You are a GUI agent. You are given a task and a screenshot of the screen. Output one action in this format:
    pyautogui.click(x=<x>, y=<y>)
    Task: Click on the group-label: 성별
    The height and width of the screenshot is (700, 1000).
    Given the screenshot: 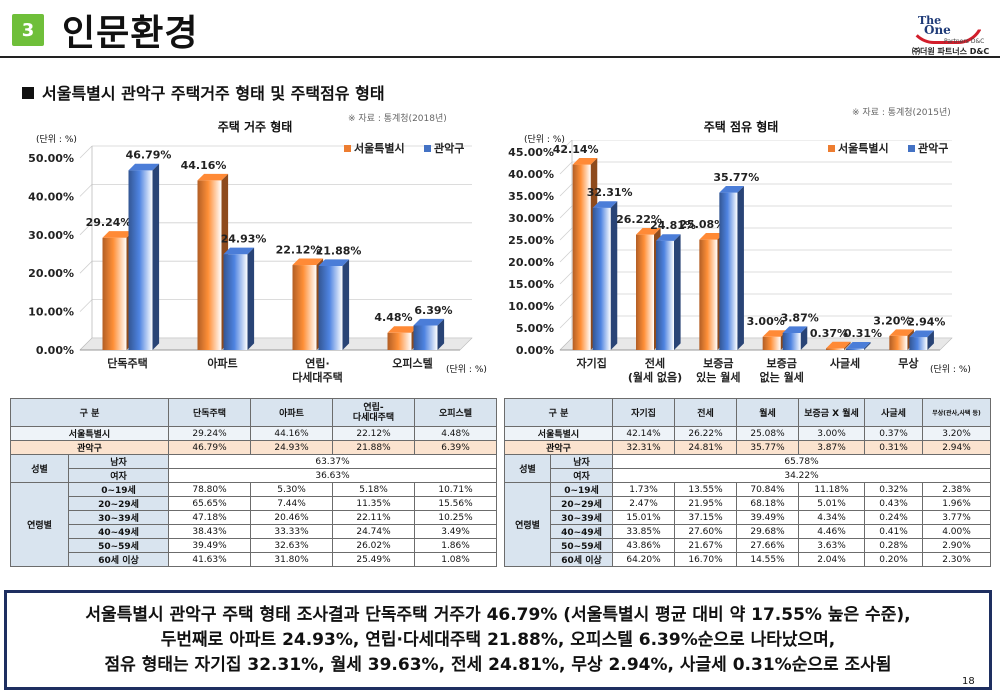 What is the action you would take?
    pyautogui.click(x=39, y=468)
    